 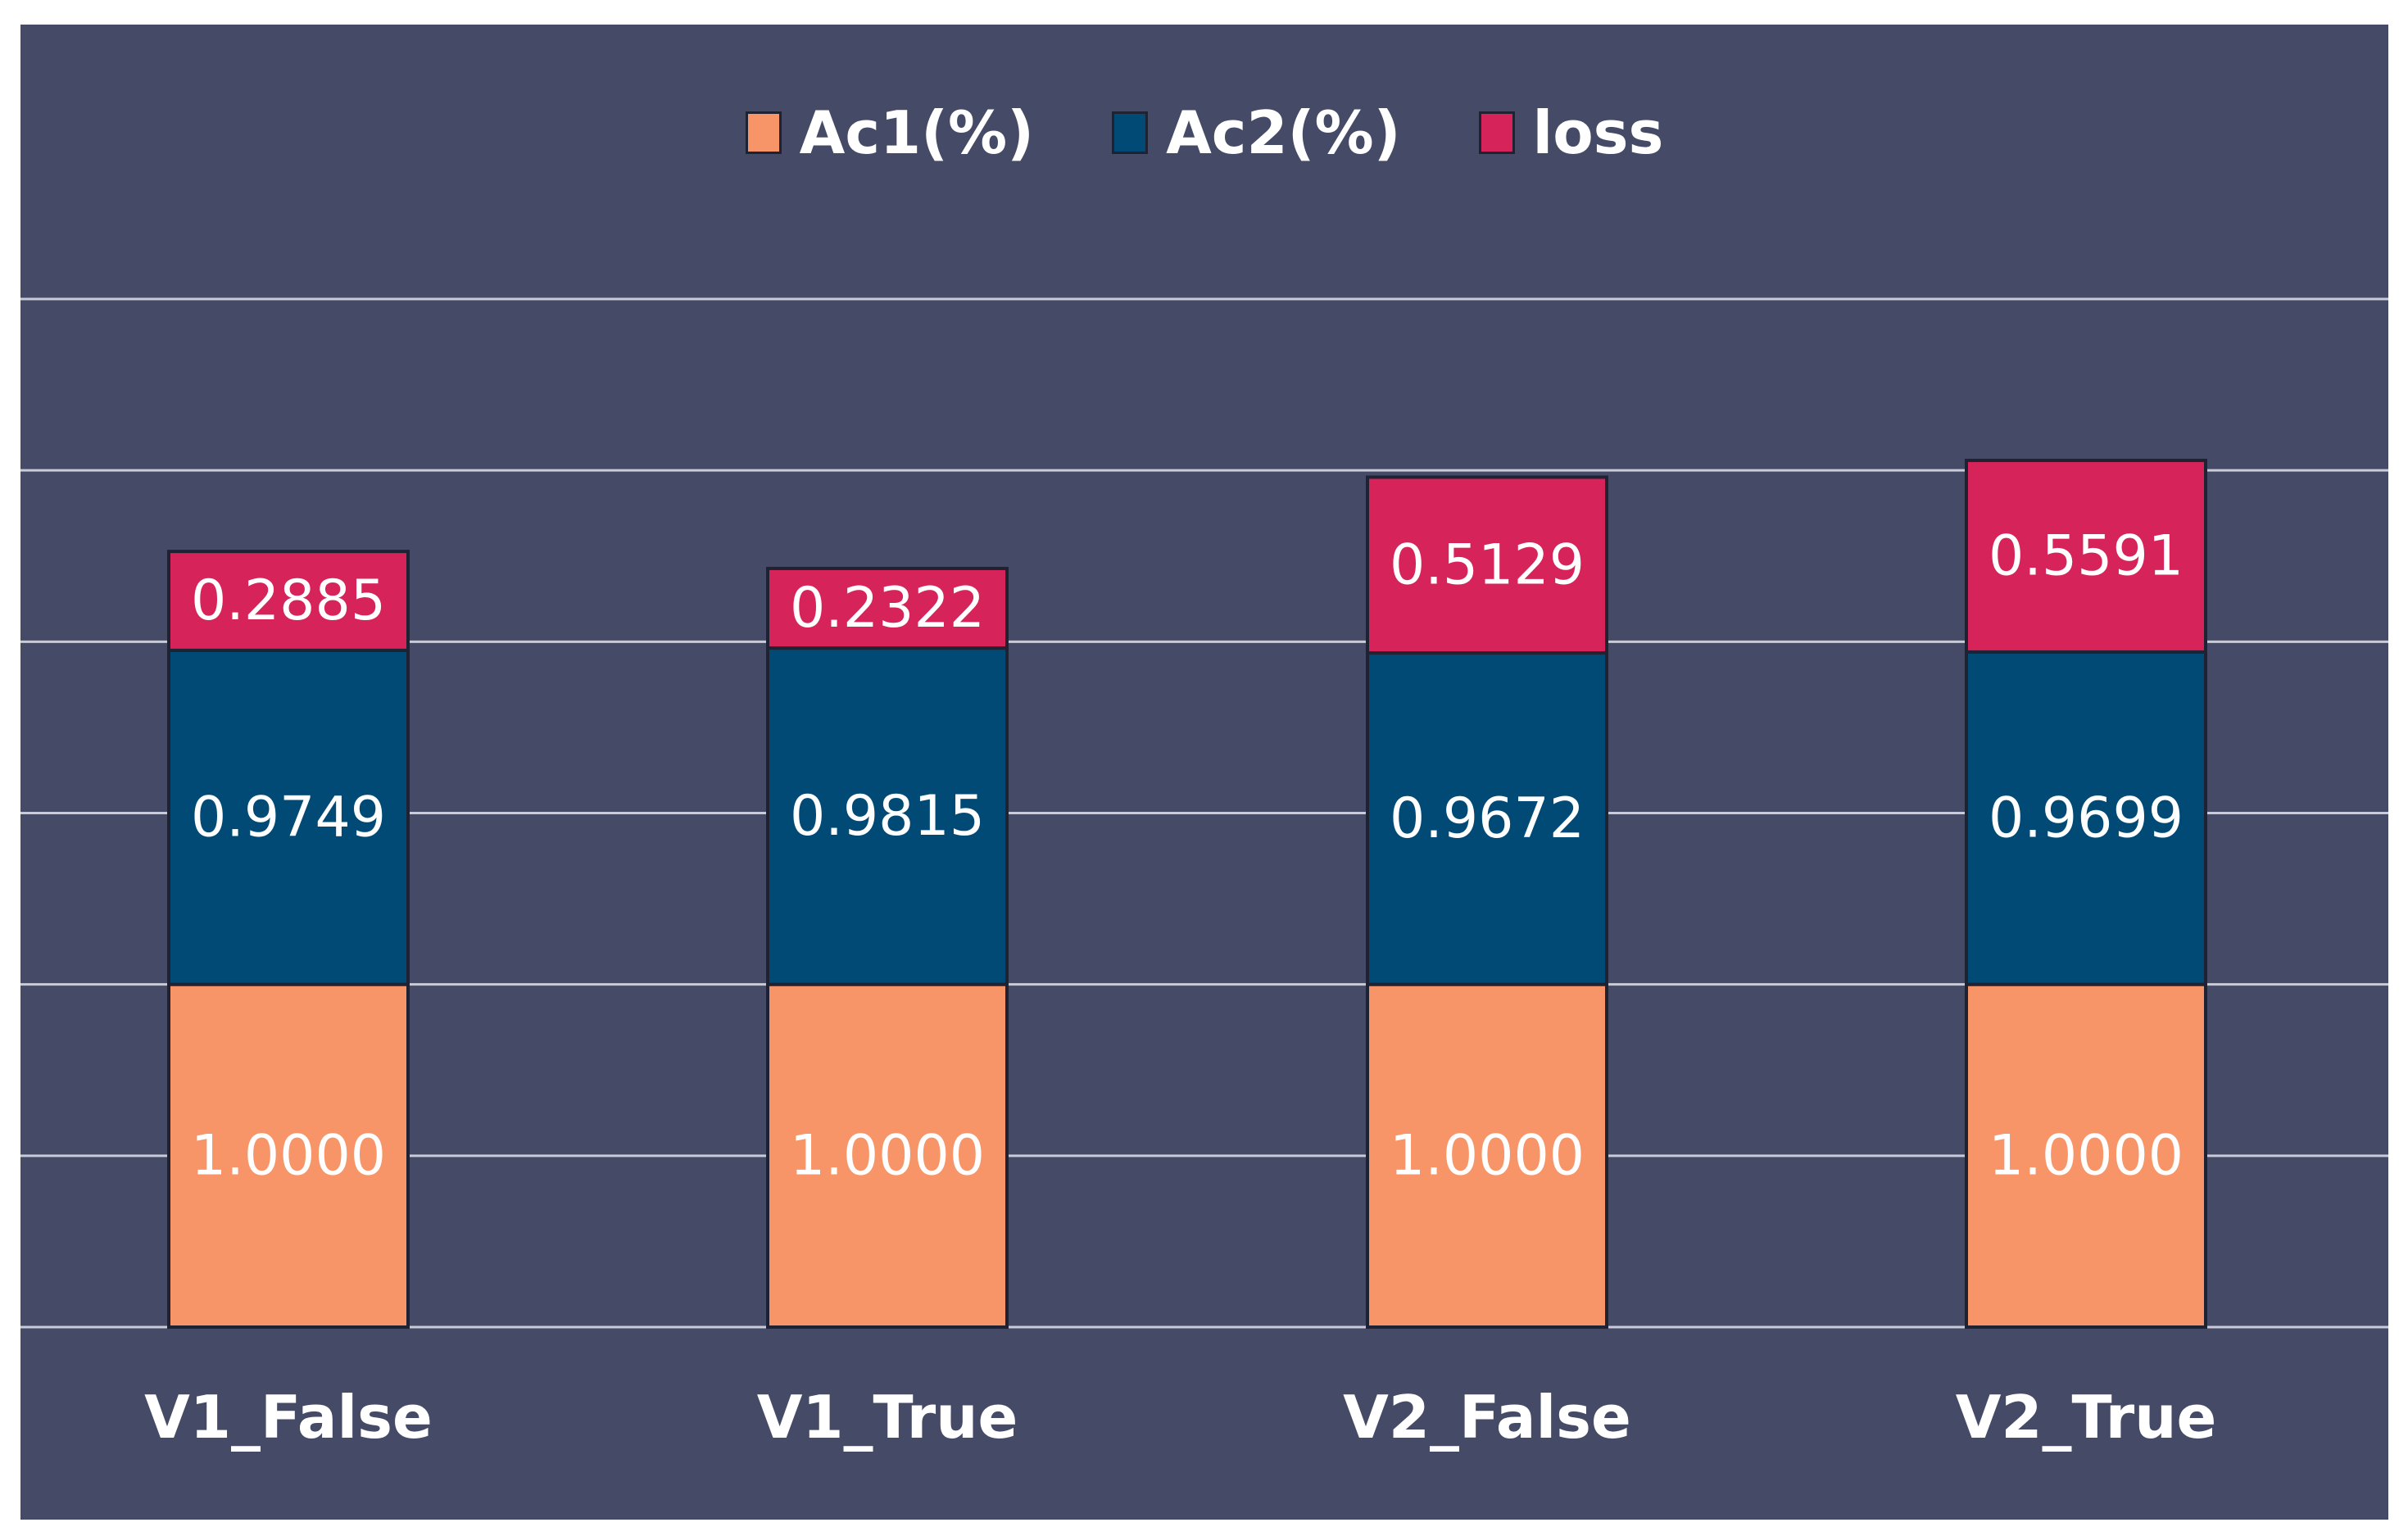 I want to click on bar-V1_True-Ac1(%), so click(x=888, y=1155).